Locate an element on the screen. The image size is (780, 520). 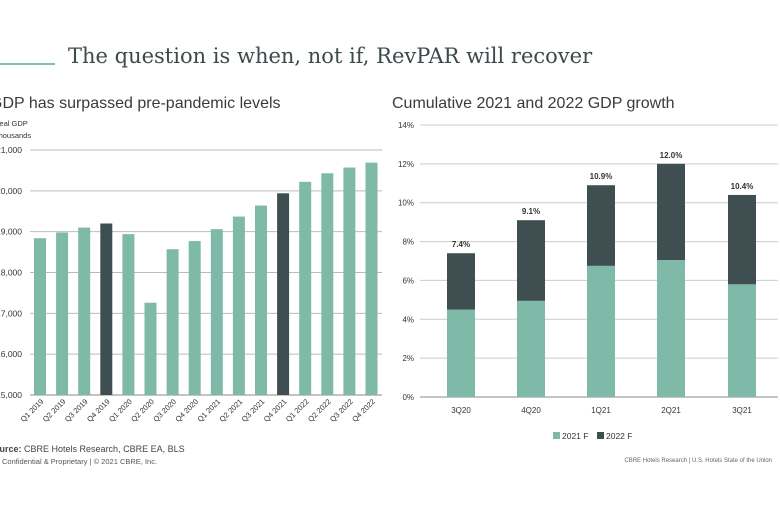
x-tick-label: Q2 2021 is located at coordinates (231, 410).